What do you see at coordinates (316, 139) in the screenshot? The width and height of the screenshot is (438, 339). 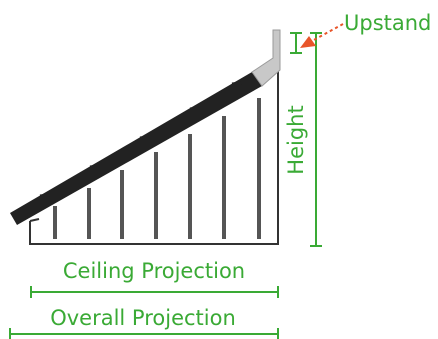 I see `height-dimension` at bounding box center [316, 139].